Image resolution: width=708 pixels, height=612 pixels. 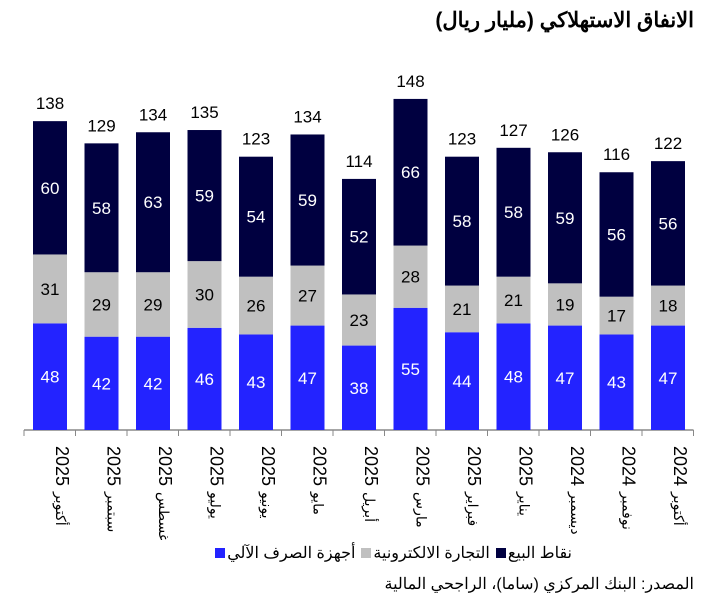 I want to click on data-label: 30, so click(x=204, y=294).